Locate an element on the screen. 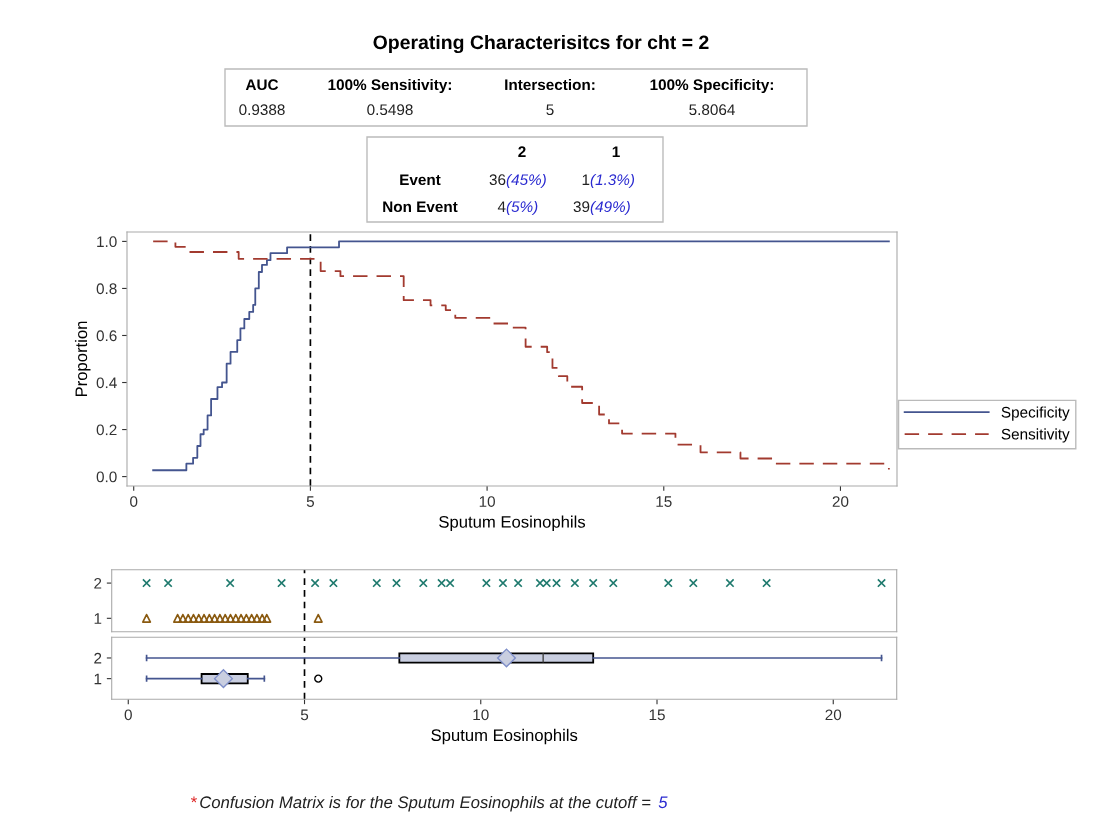 The width and height of the screenshot is (1104, 833). text: 39 is located at coordinates (581, 207).